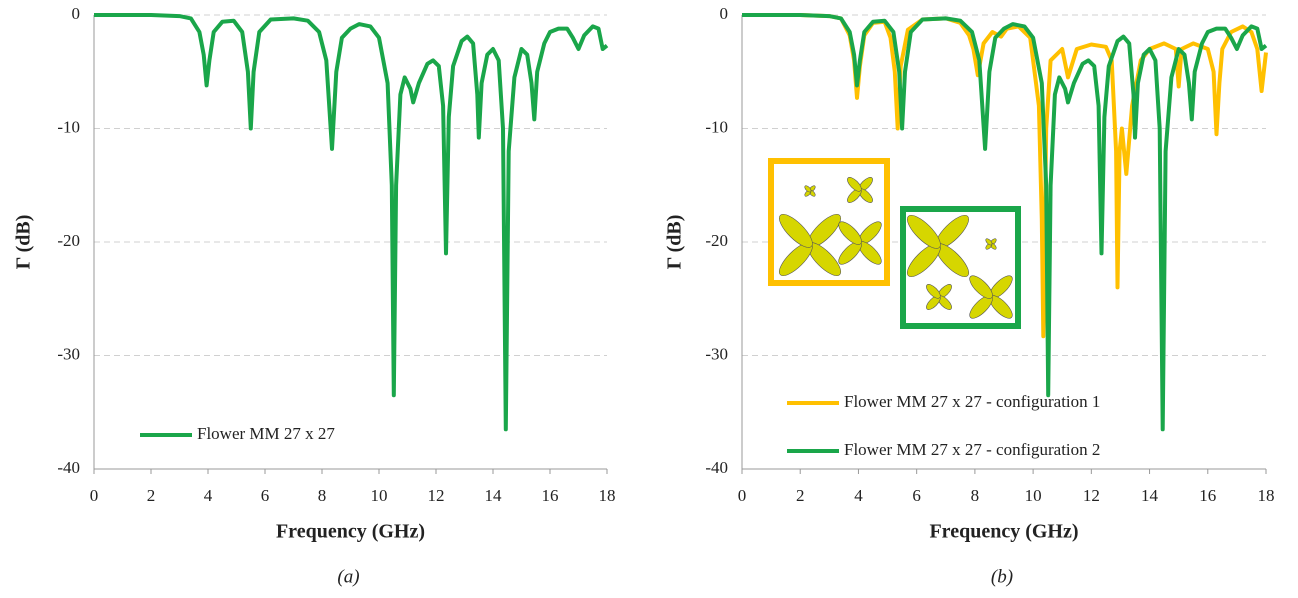  What do you see at coordinates (348, 576) in the screenshot?
I see `caption: (a)` at bounding box center [348, 576].